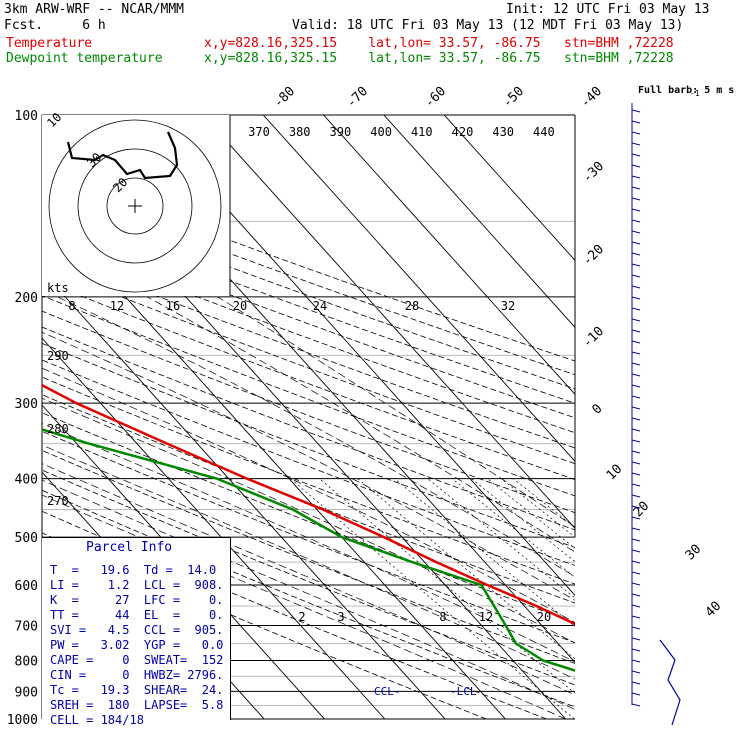 This screenshot has width=740, height=740. Describe the element at coordinates (593, 255) in the screenshot. I see `isotherm-label: -20` at that location.